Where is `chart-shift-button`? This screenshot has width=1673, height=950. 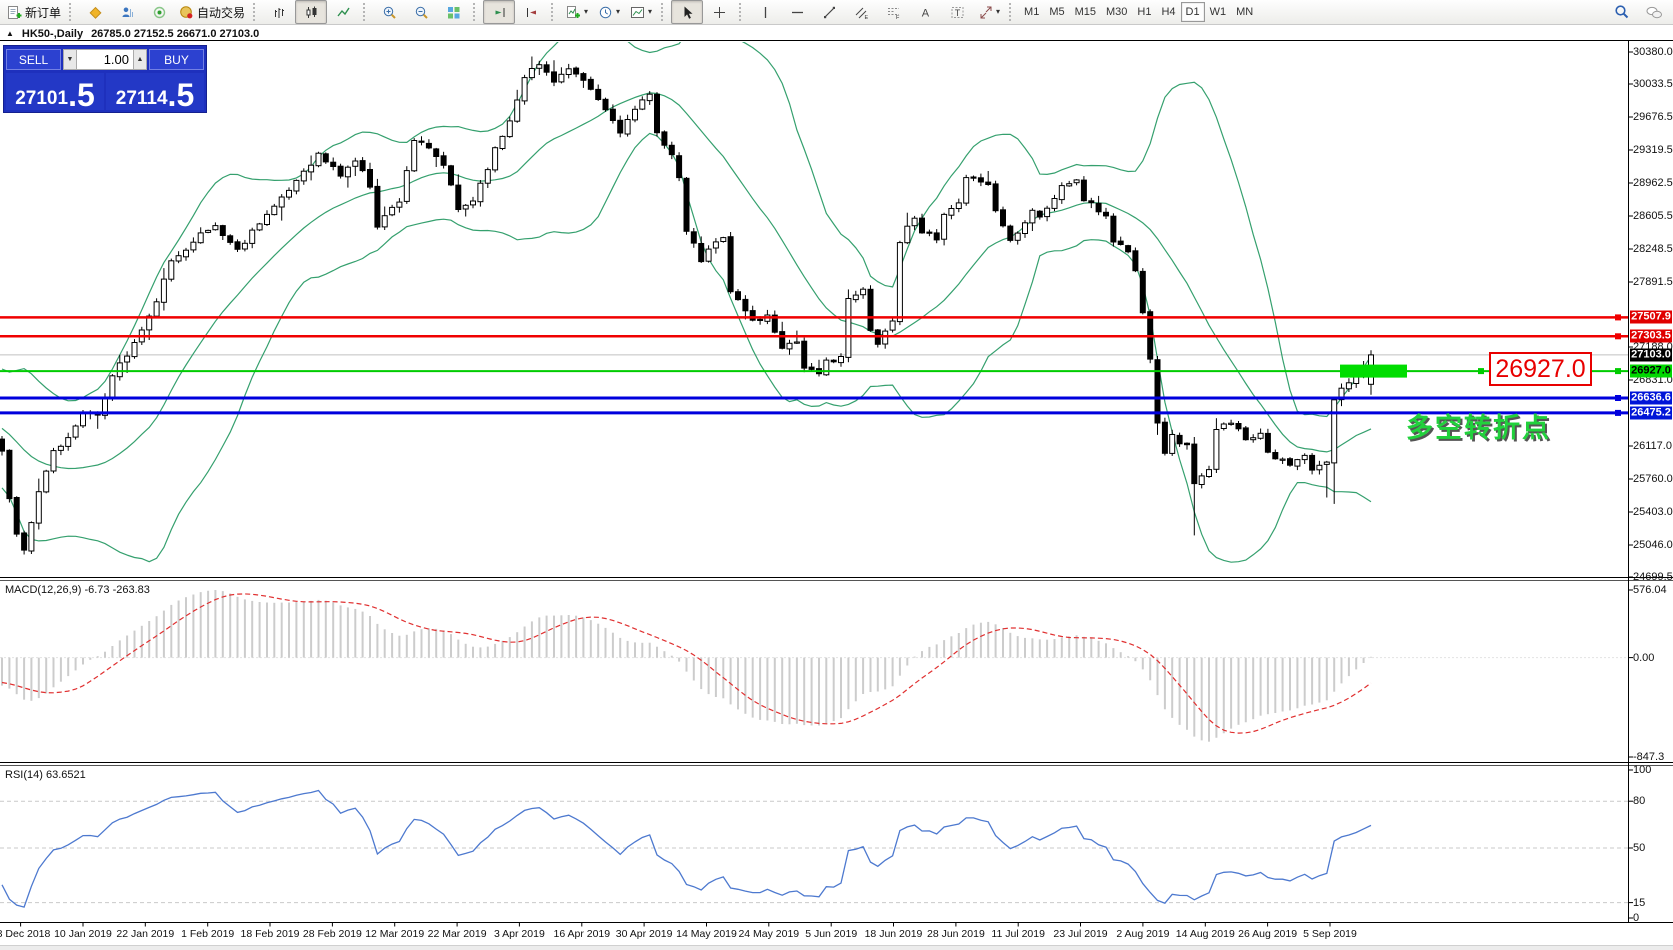
chart-shift-button is located at coordinates (531, 12).